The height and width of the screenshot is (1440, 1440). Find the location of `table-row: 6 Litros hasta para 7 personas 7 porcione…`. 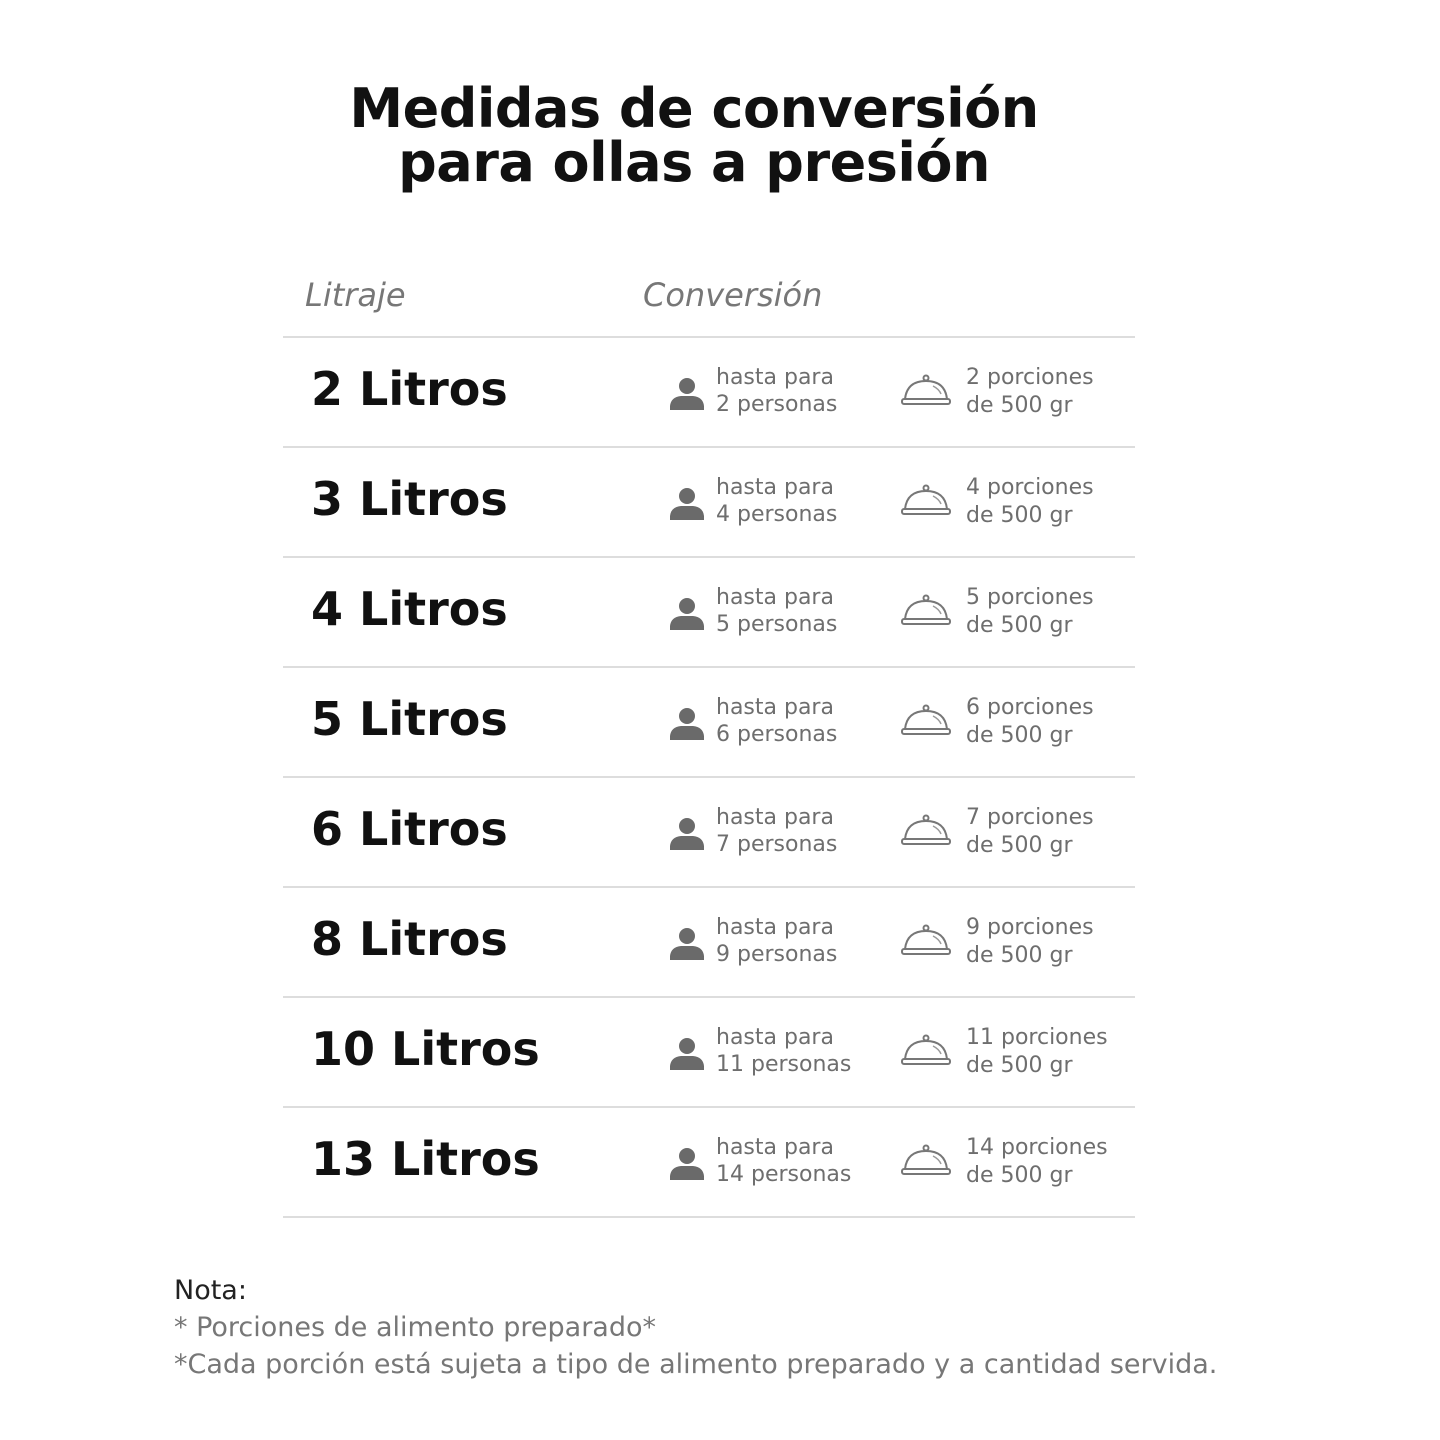

table-row: 6 Litros hasta para 7 personas 7 porcione… is located at coordinates (709, 833).